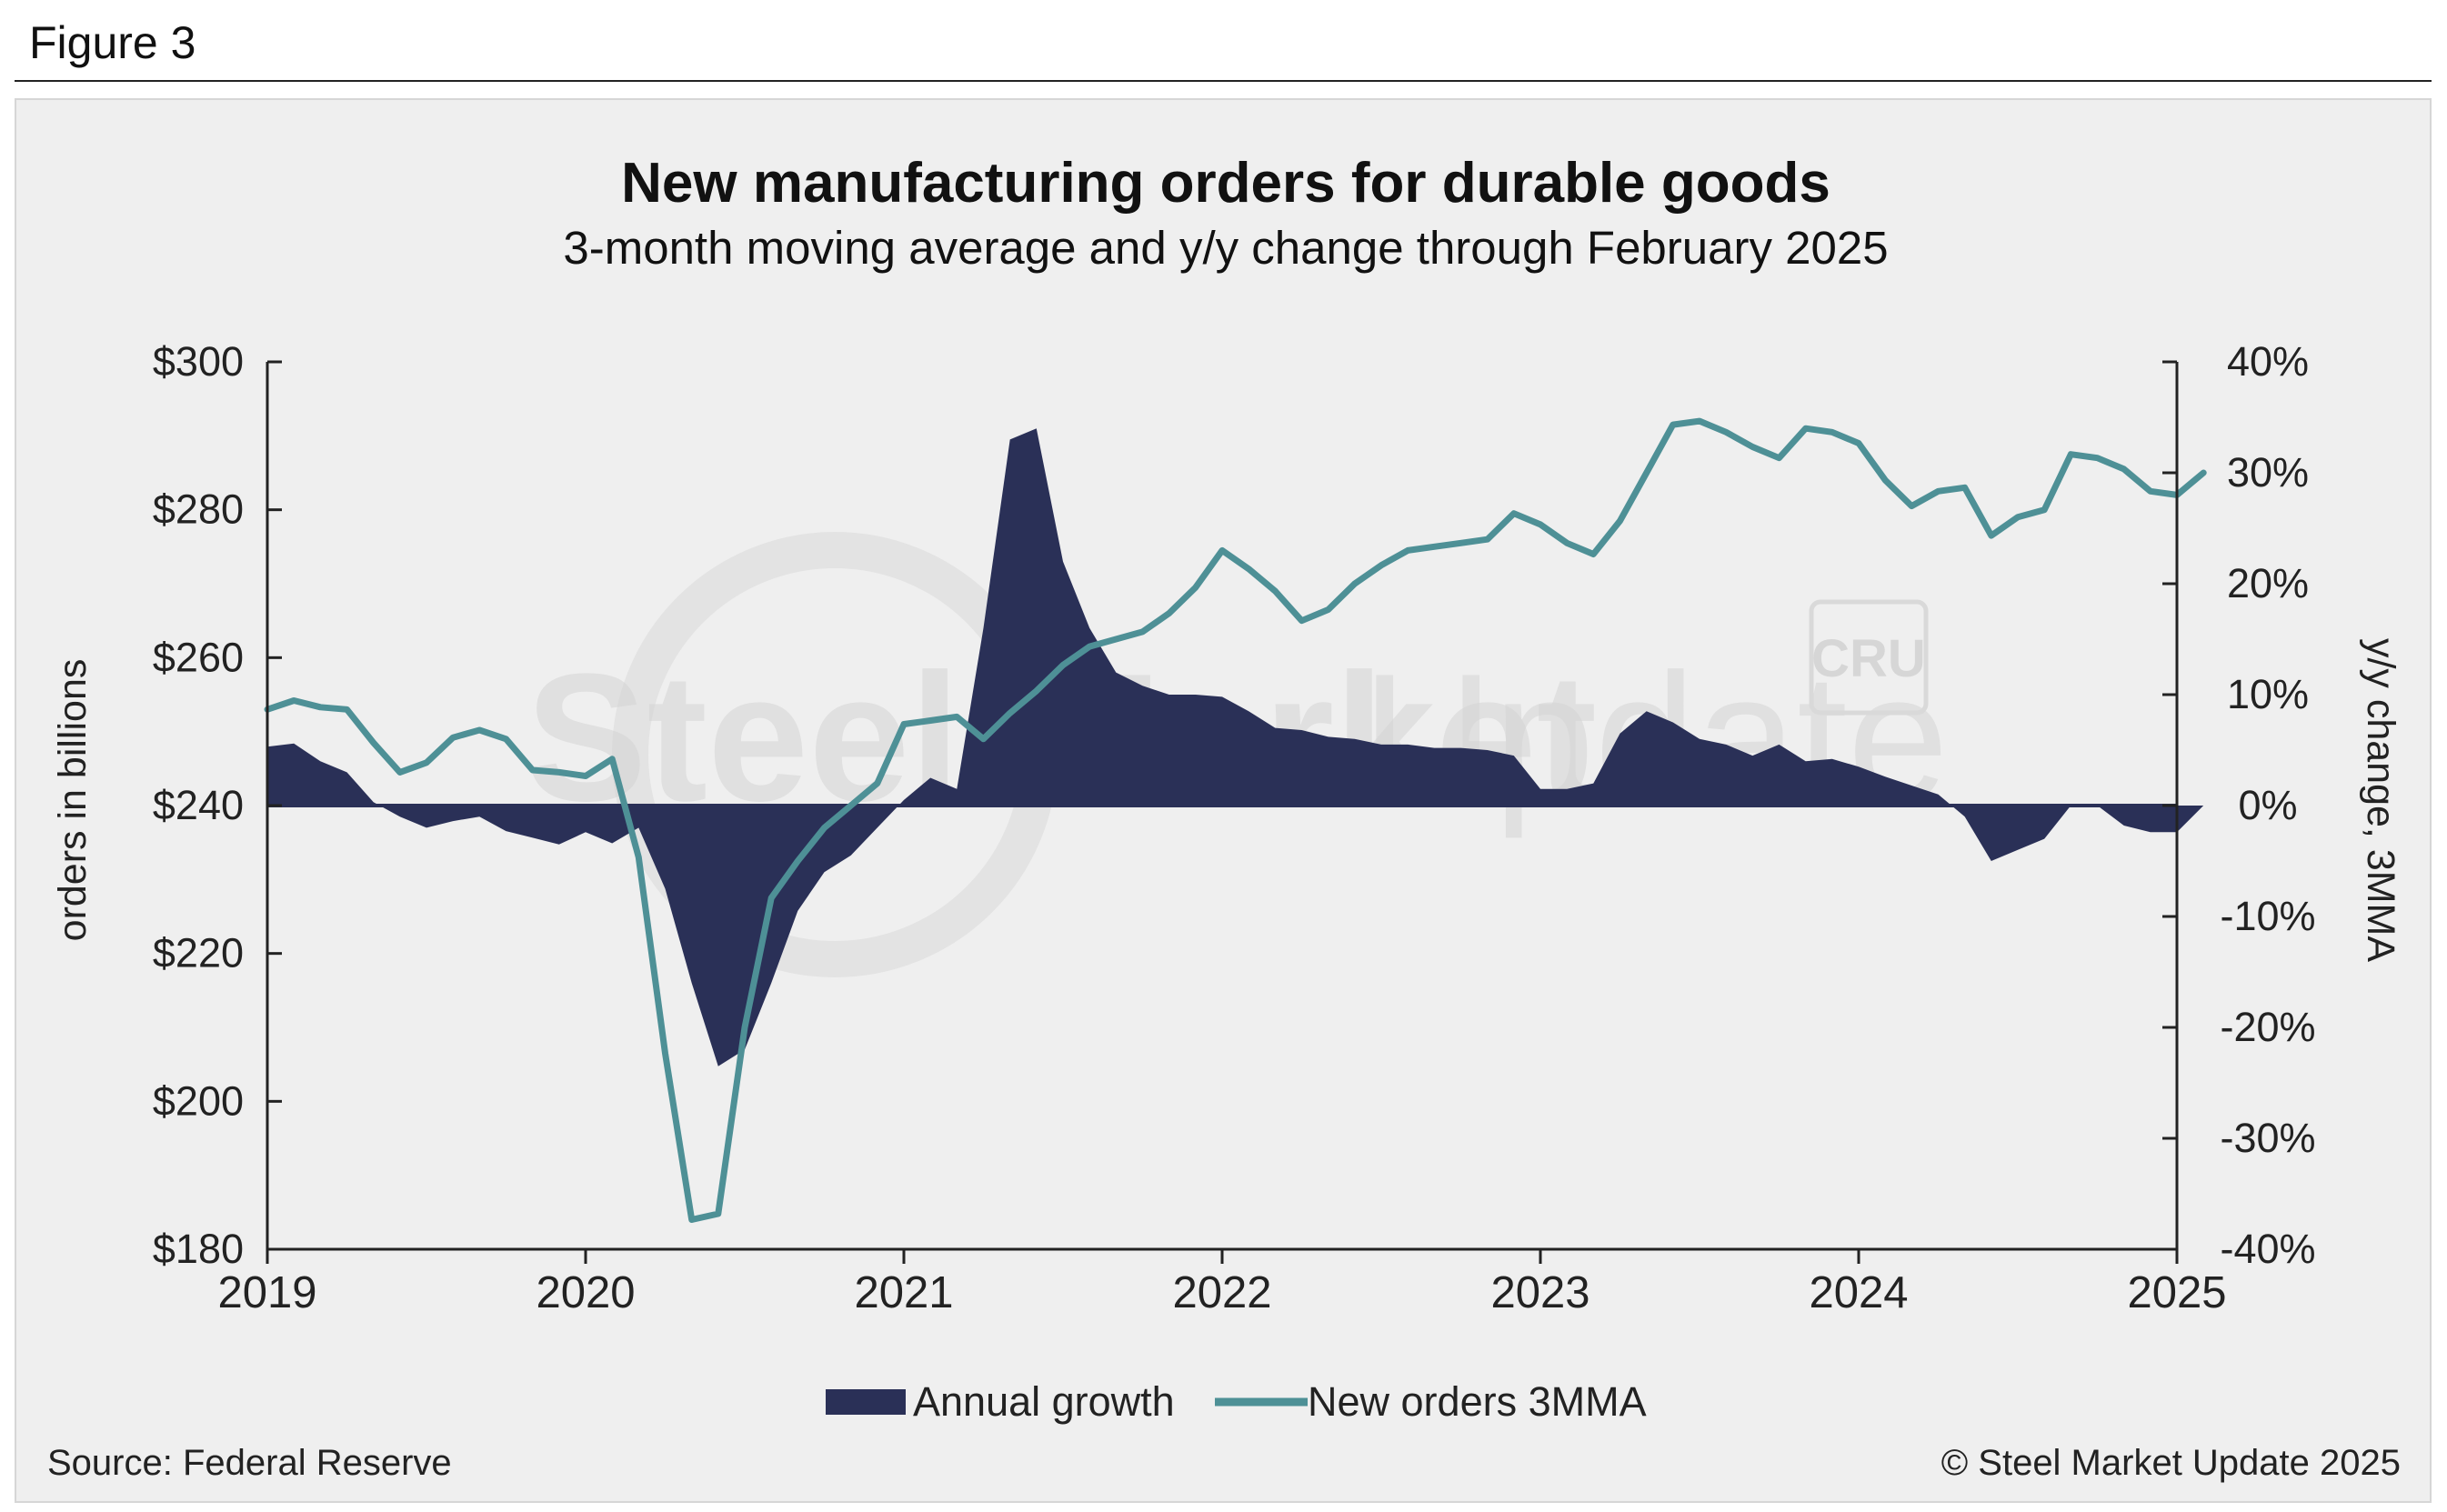  I want to click on right-axis-title: y/y change, 3MMA, so click(2380, 800).